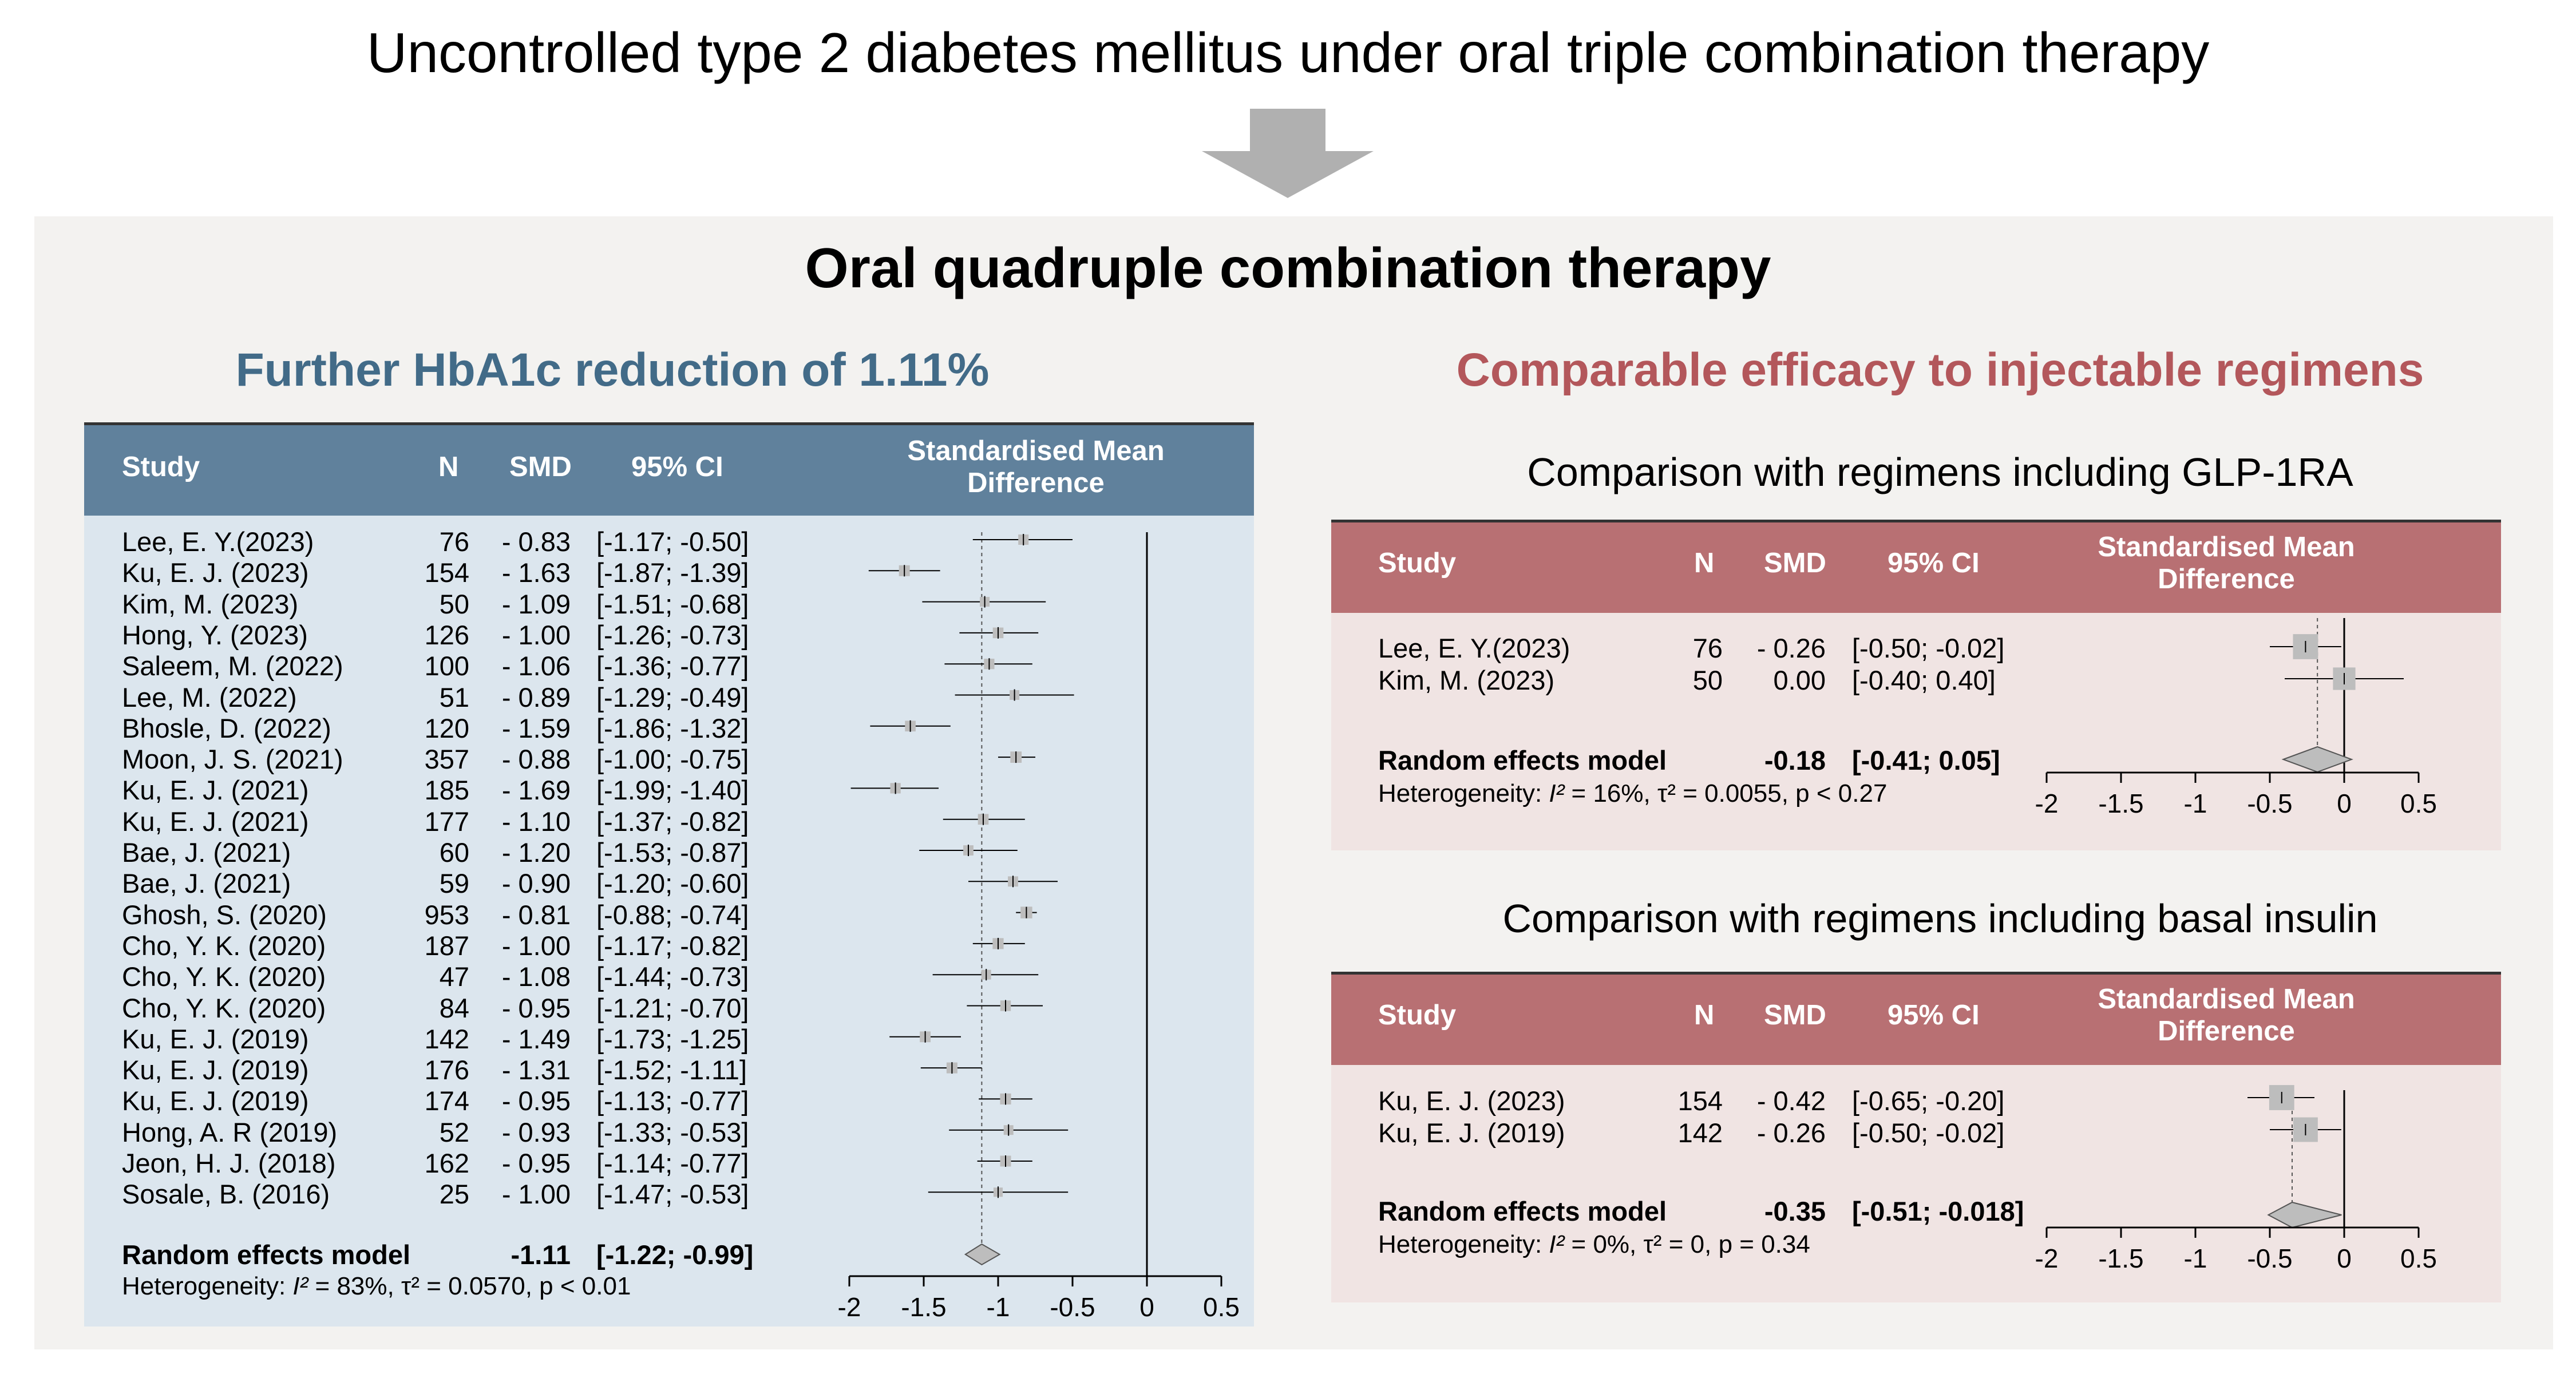  What do you see at coordinates (232, 666) in the screenshot?
I see `left-study-name: Saleem, M. (2022)` at bounding box center [232, 666].